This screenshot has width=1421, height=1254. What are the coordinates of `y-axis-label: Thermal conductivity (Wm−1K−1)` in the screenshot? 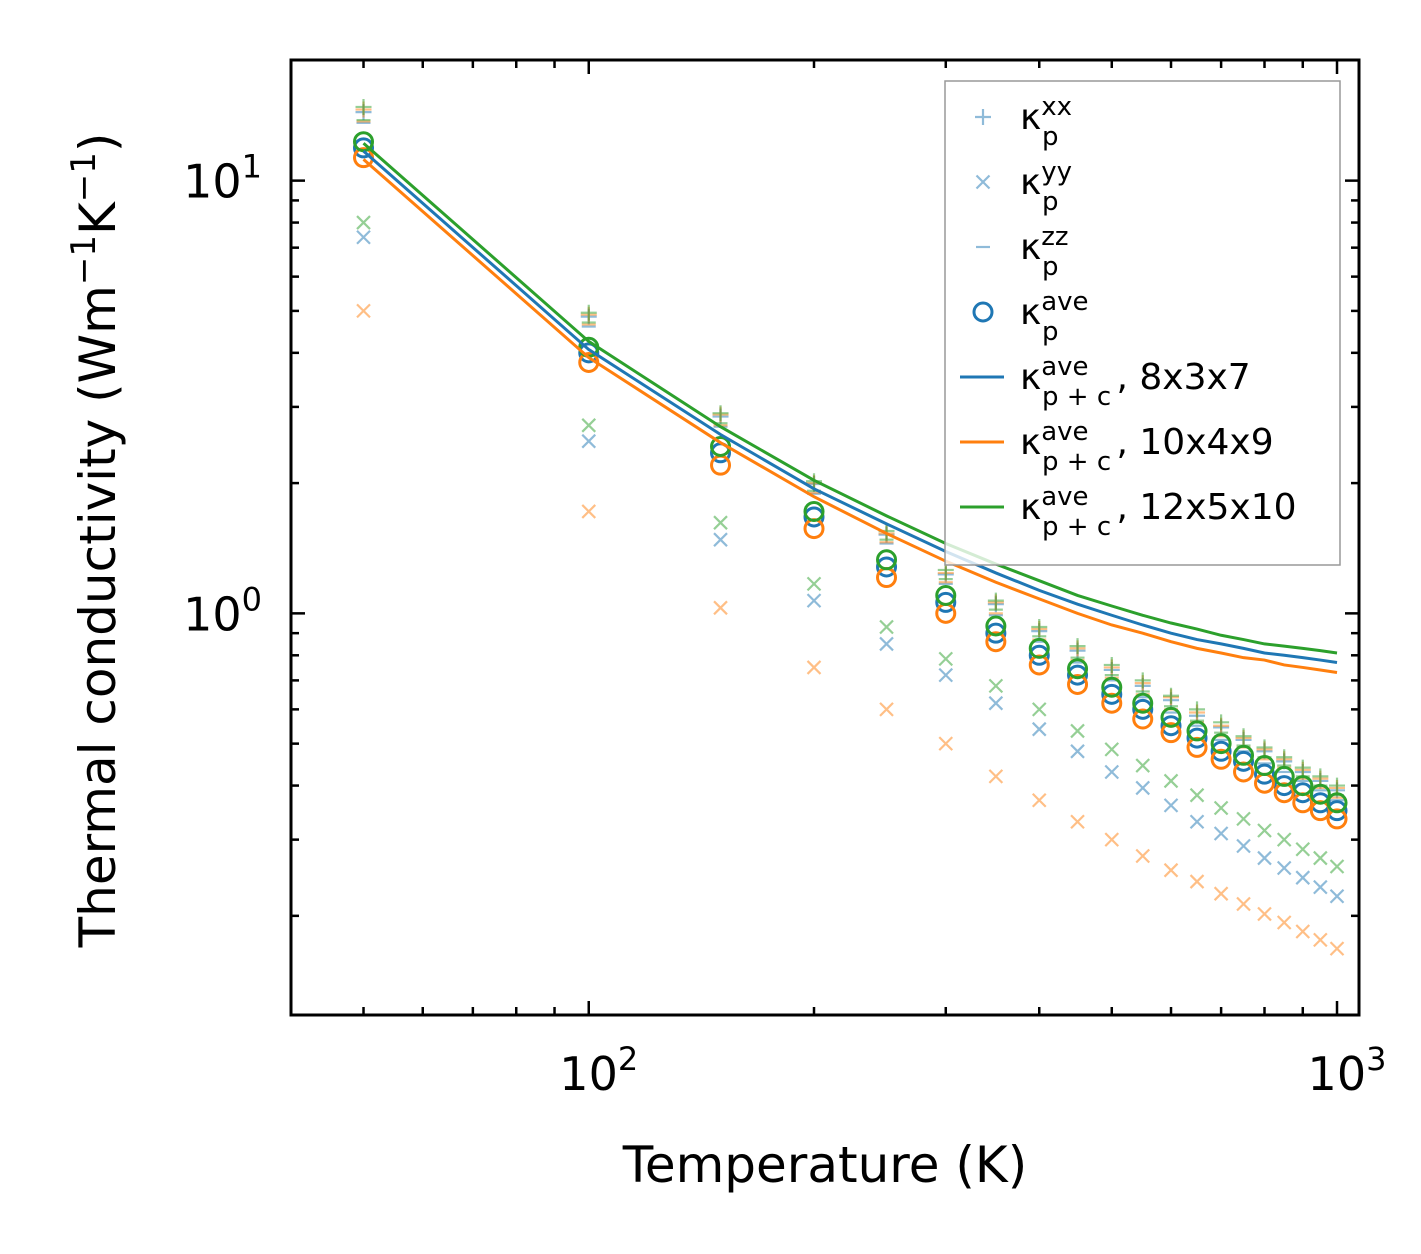 It's located at (95, 541).